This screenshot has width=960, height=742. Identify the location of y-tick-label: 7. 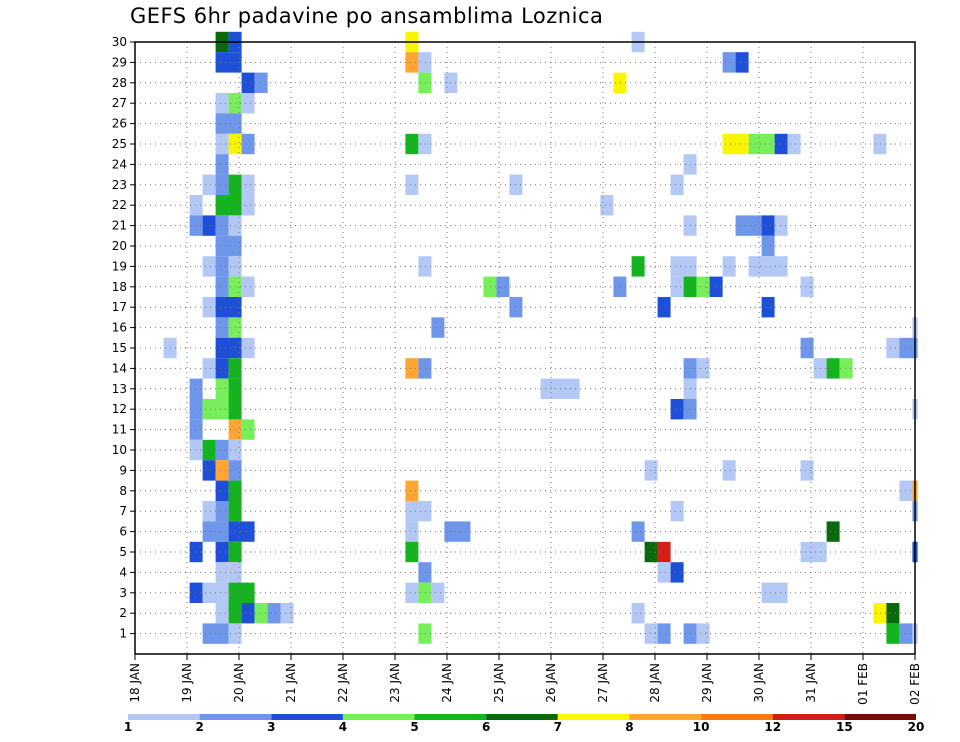
(123, 511).